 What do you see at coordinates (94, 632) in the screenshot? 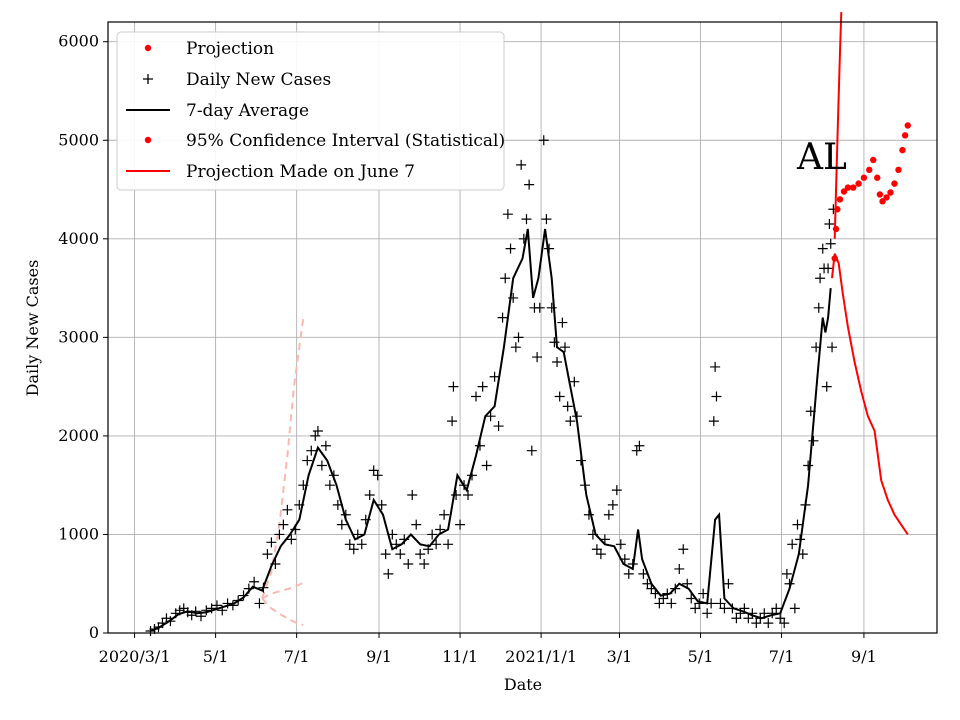
I see `y-tick-label: 0` at bounding box center [94, 632].